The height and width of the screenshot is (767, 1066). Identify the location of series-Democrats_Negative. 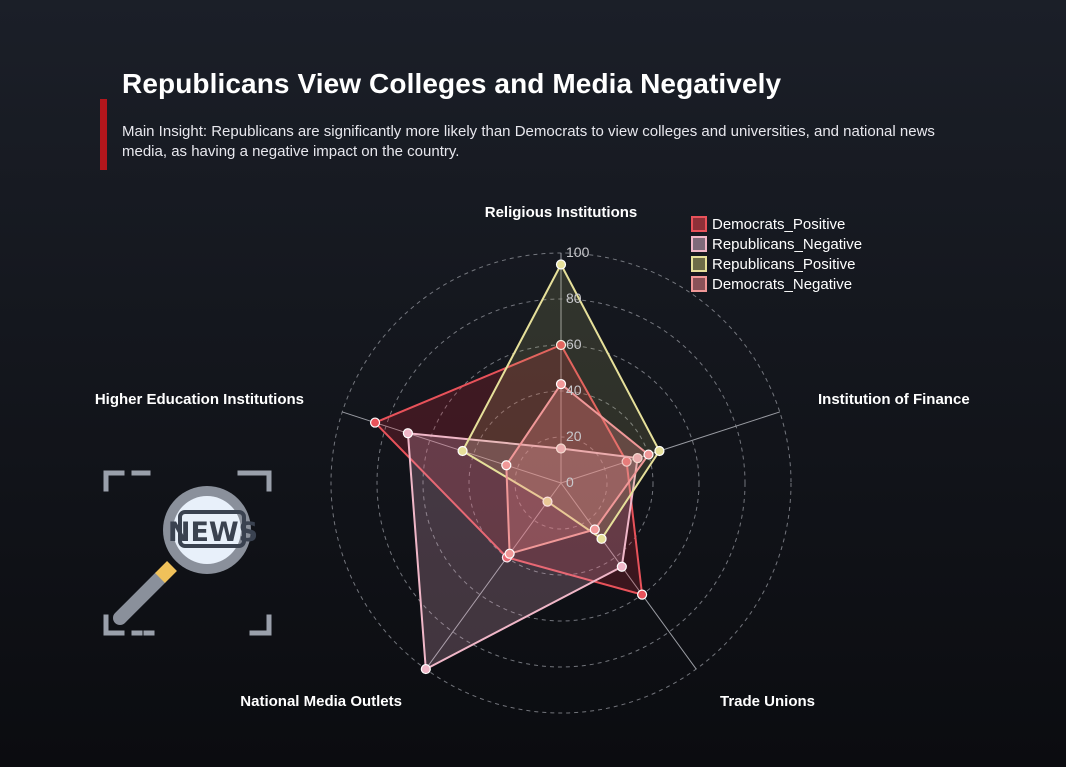
(577, 469).